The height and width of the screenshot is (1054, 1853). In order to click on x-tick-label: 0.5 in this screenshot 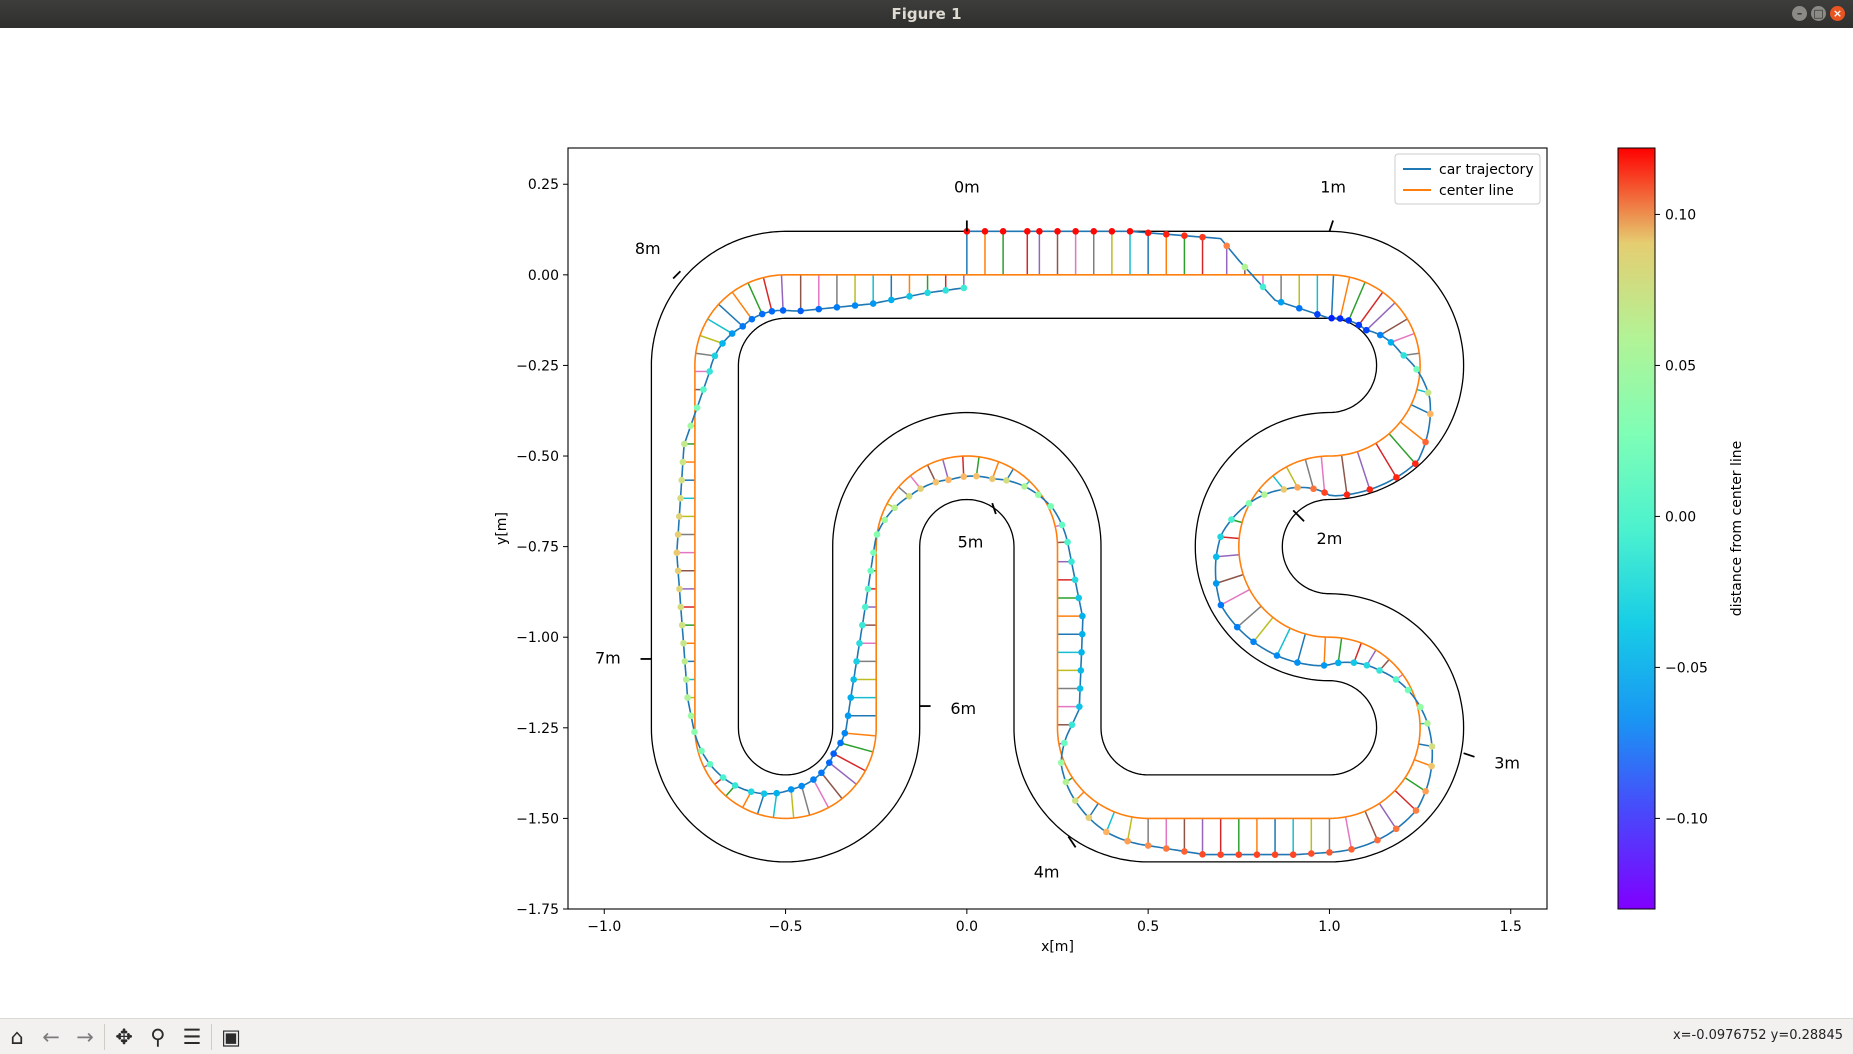, I will do `click(1148, 927)`.